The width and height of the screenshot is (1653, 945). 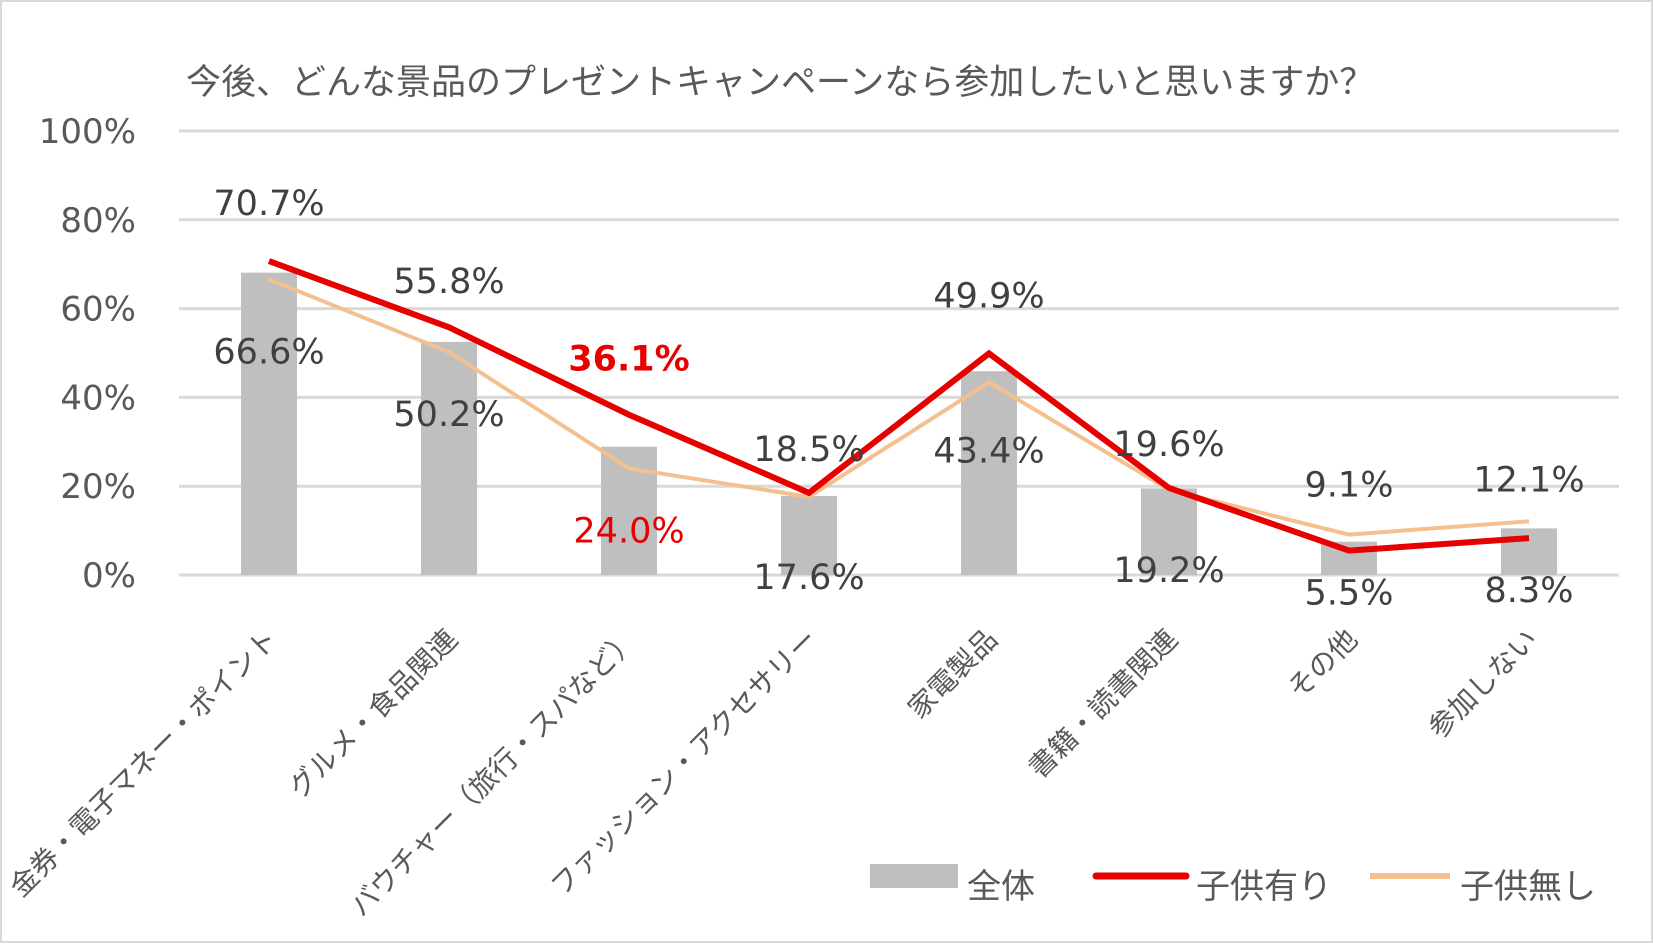 What do you see at coordinates (87, 354) in the screenshot?
I see `y-axis-ticks: 0% 20% 40% 60% 80% 100%` at bounding box center [87, 354].